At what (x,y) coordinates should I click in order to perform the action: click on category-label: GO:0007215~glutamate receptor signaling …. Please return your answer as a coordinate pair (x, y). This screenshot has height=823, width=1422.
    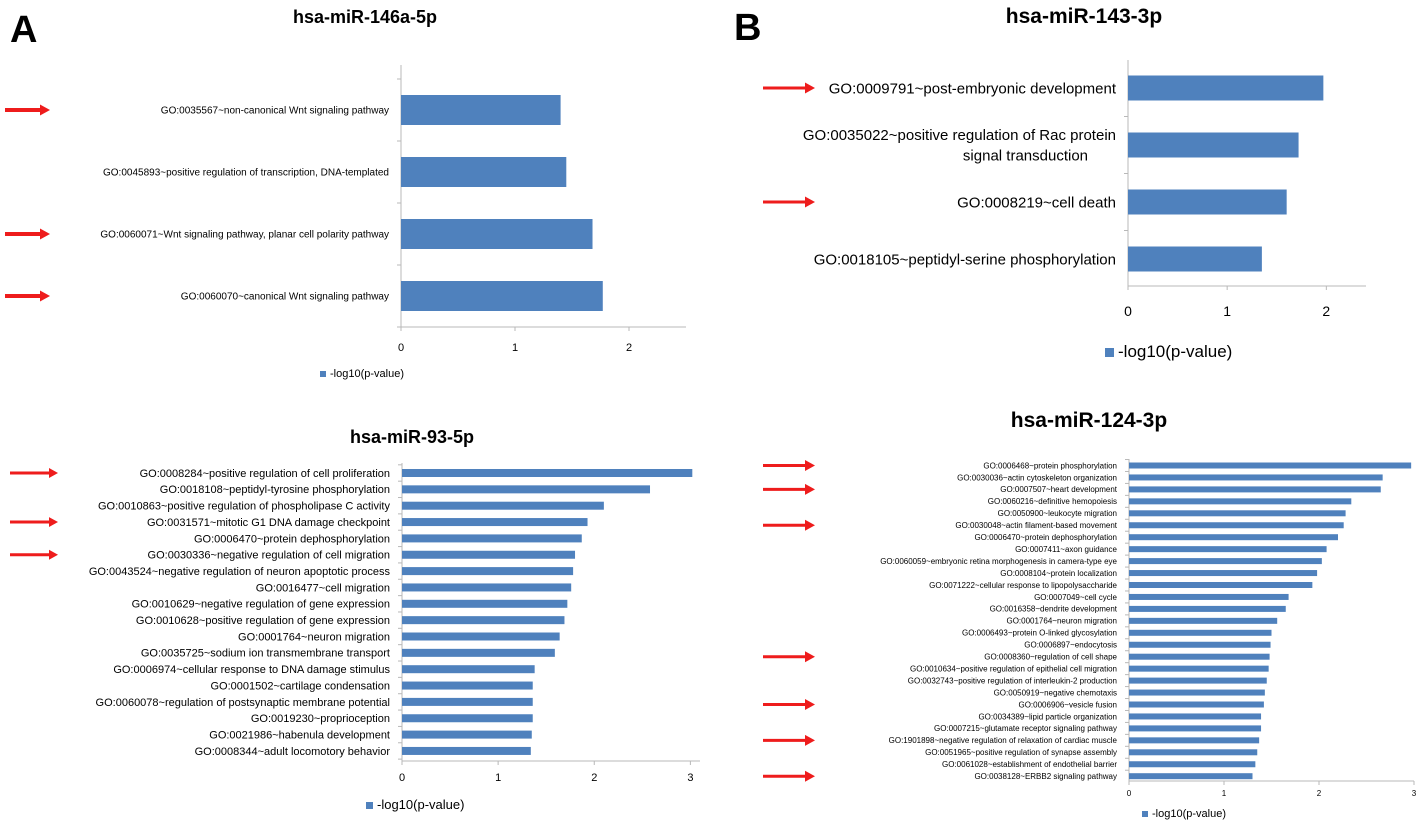
    Looking at the image, I should click on (1025, 728).